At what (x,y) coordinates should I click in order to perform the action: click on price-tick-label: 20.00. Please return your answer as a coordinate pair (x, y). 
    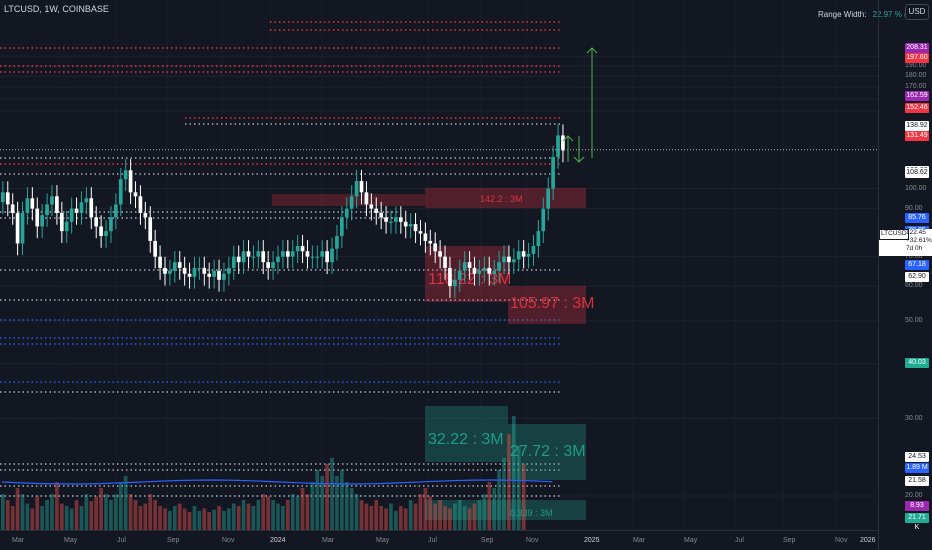
    Looking at the image, I should click on (914, 495).